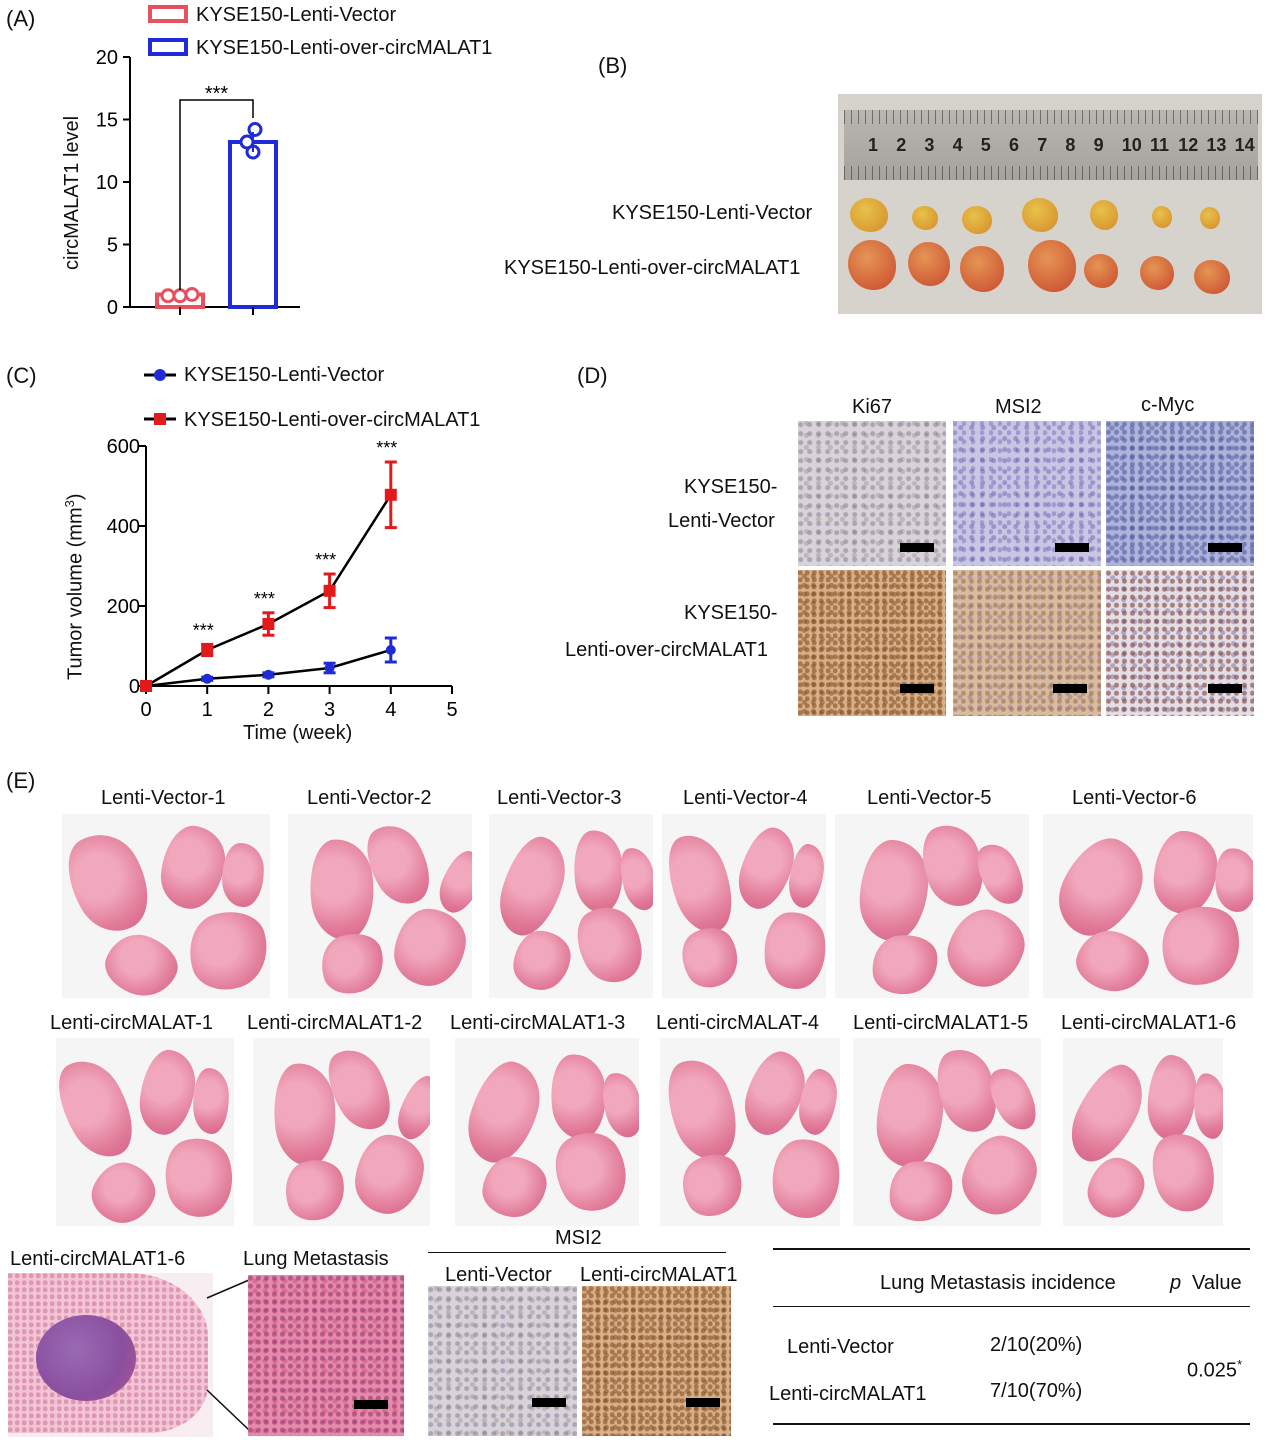  I want to click on lung-label-vector-1: Lenti-Vector-1, so click(163, 798).